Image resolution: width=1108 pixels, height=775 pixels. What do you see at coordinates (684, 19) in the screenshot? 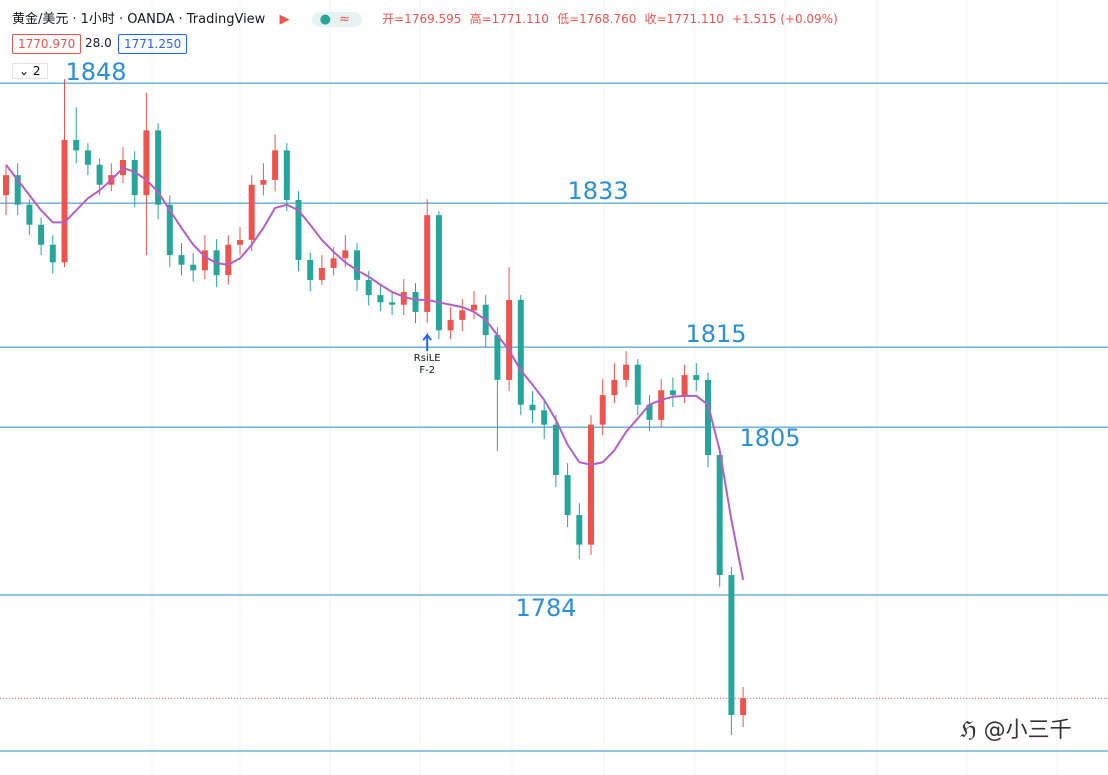
I see `close: 收=1771.110` at bounding box center [684, 19].